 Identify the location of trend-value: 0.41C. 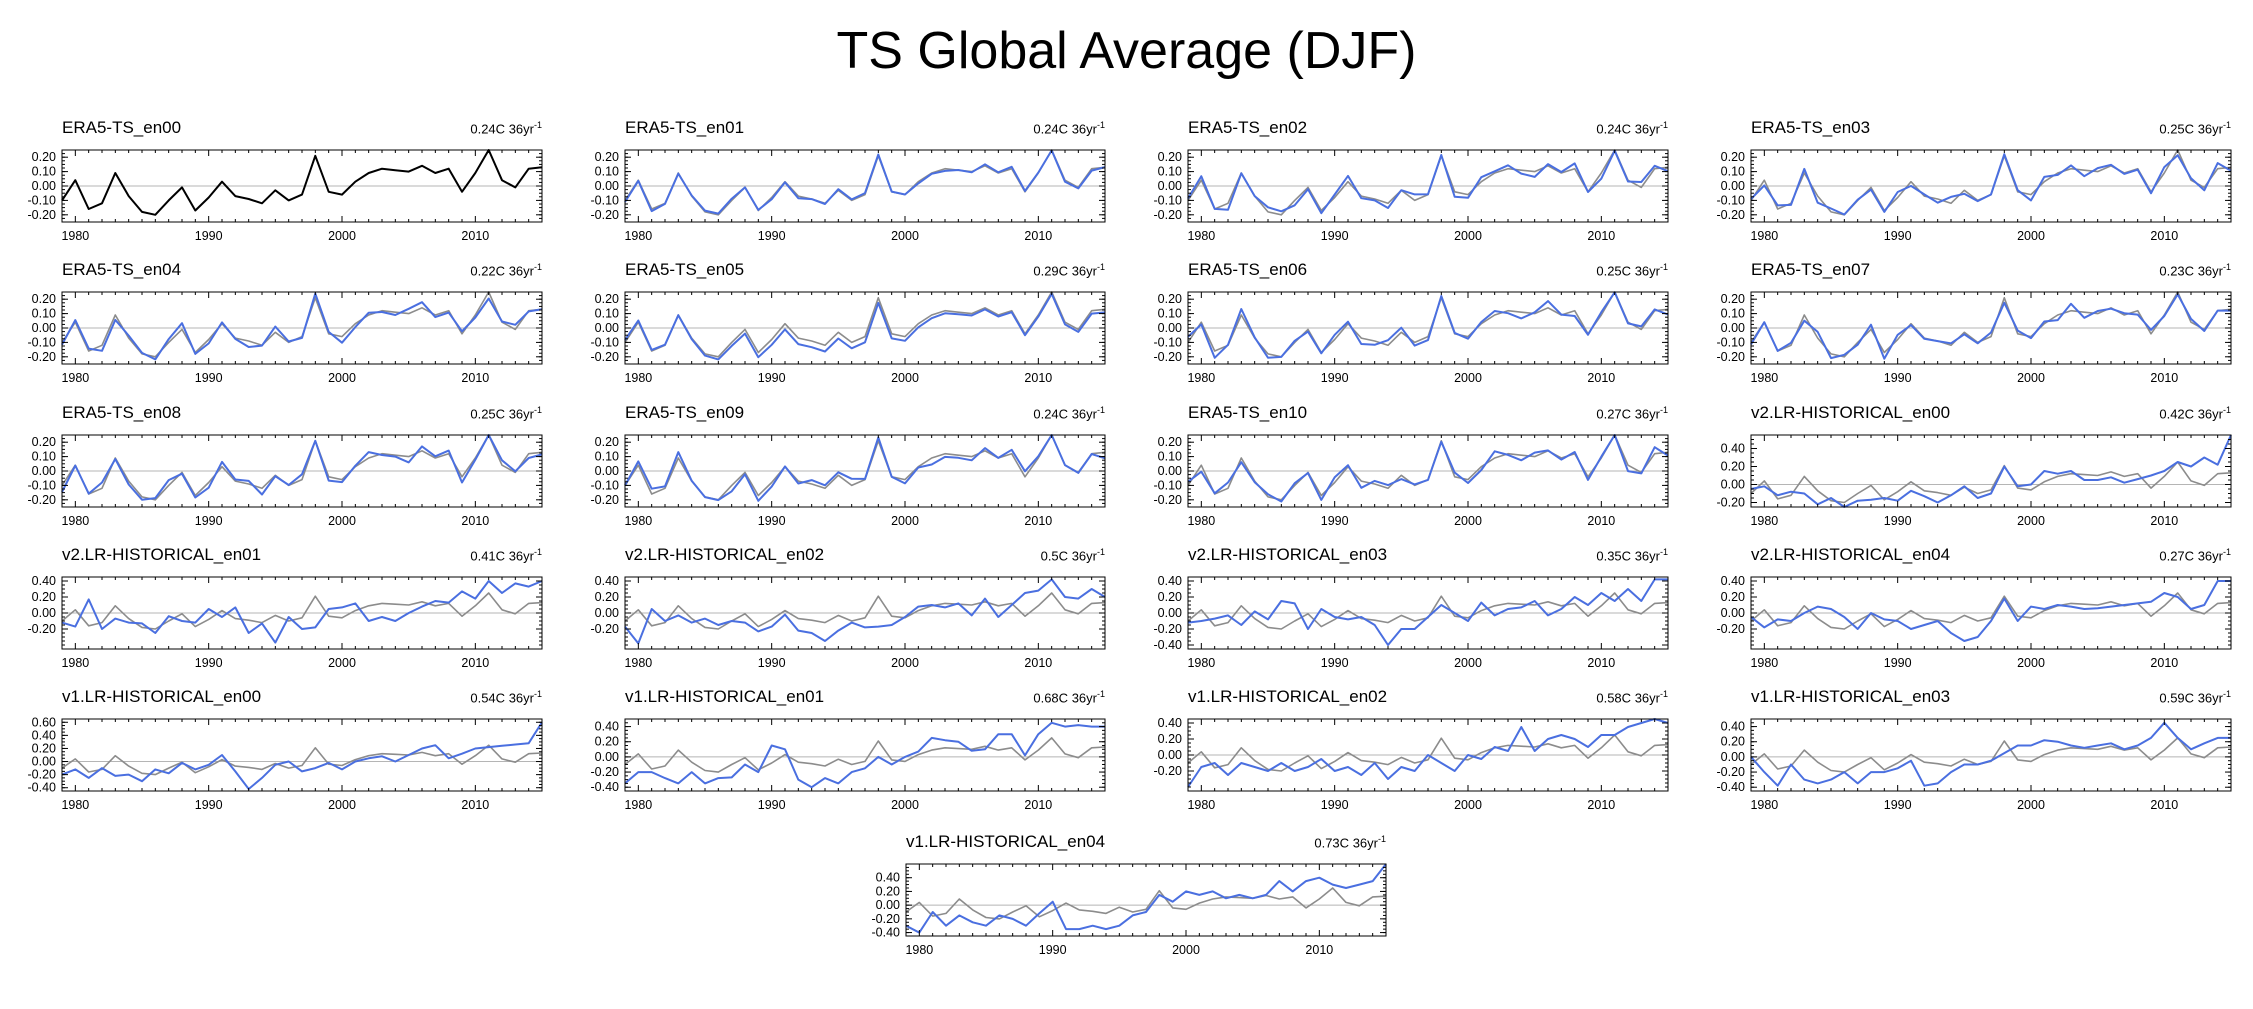
(488, 556).